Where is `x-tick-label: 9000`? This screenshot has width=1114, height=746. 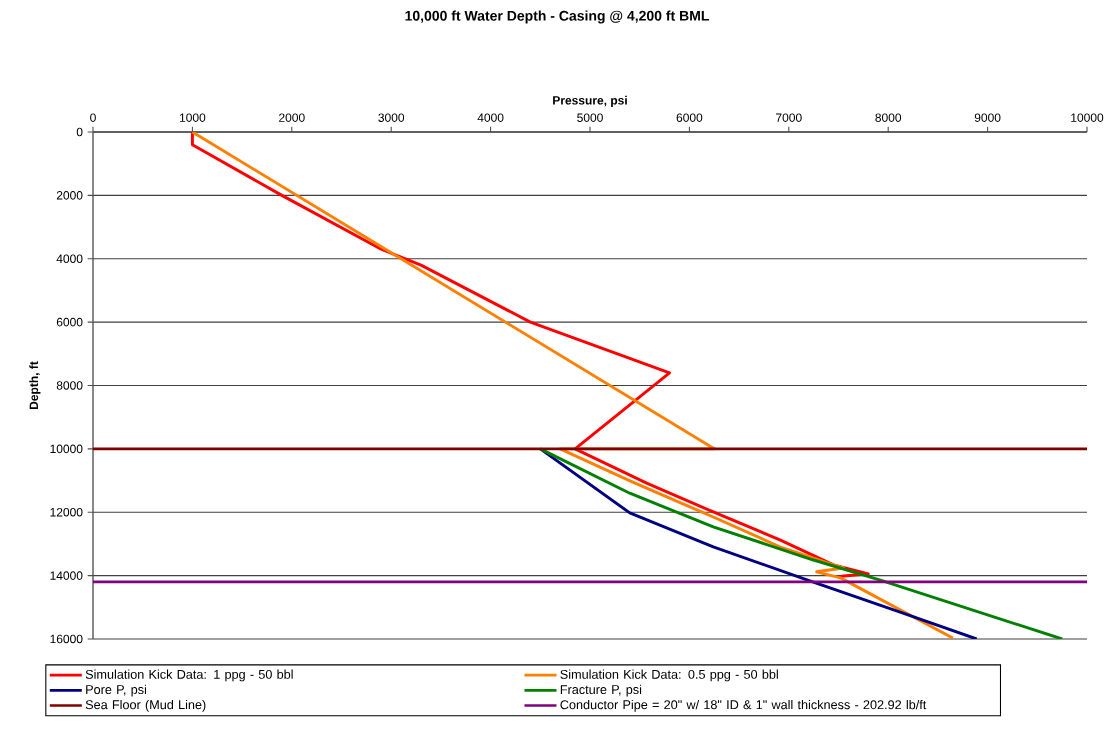 x-tick-label: 9000 is located at coordinates (987, 117).